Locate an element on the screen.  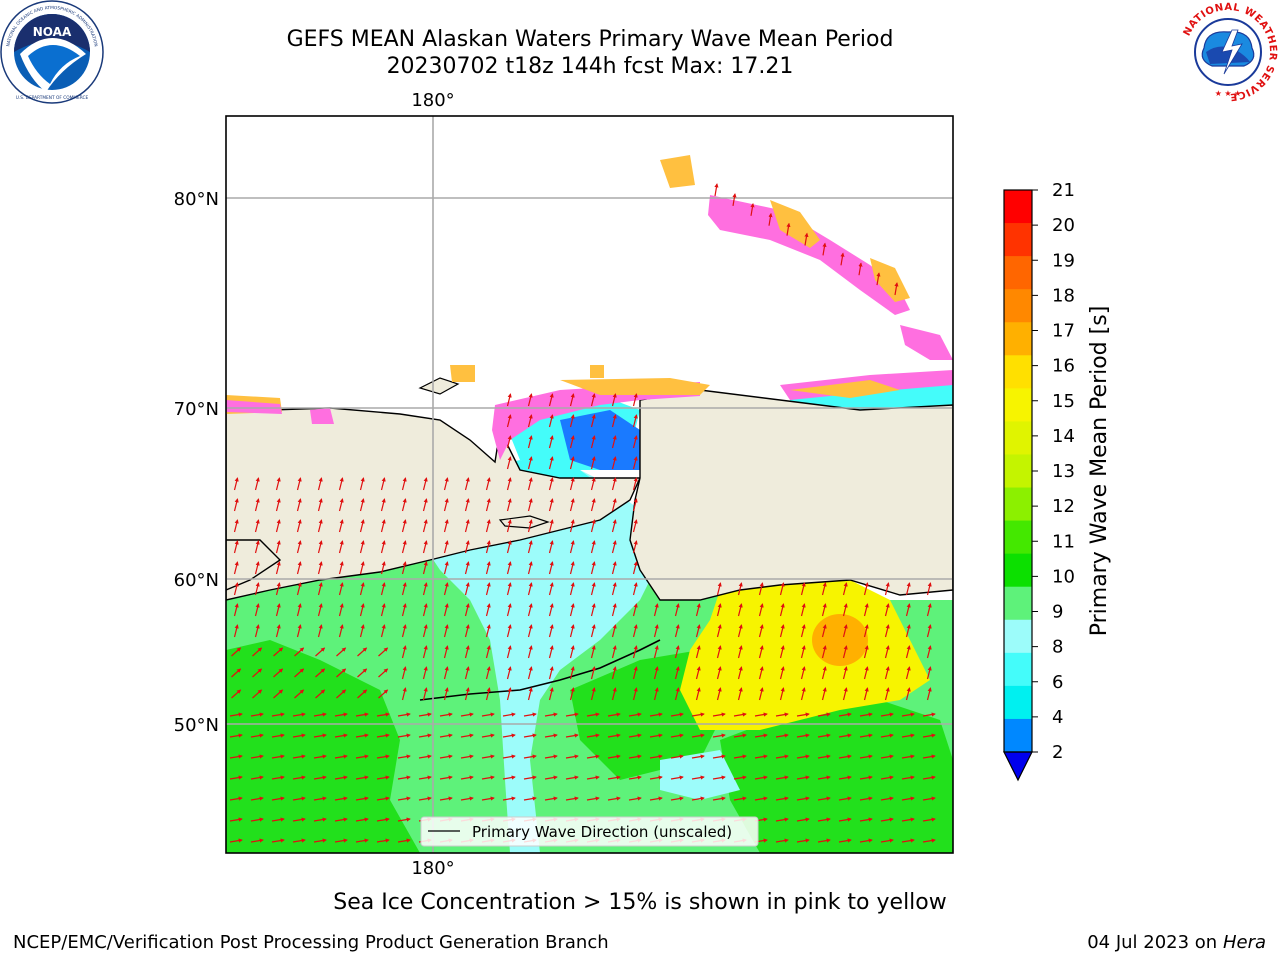
wave-field-green-dark-east is located at coordinates (836, 776).